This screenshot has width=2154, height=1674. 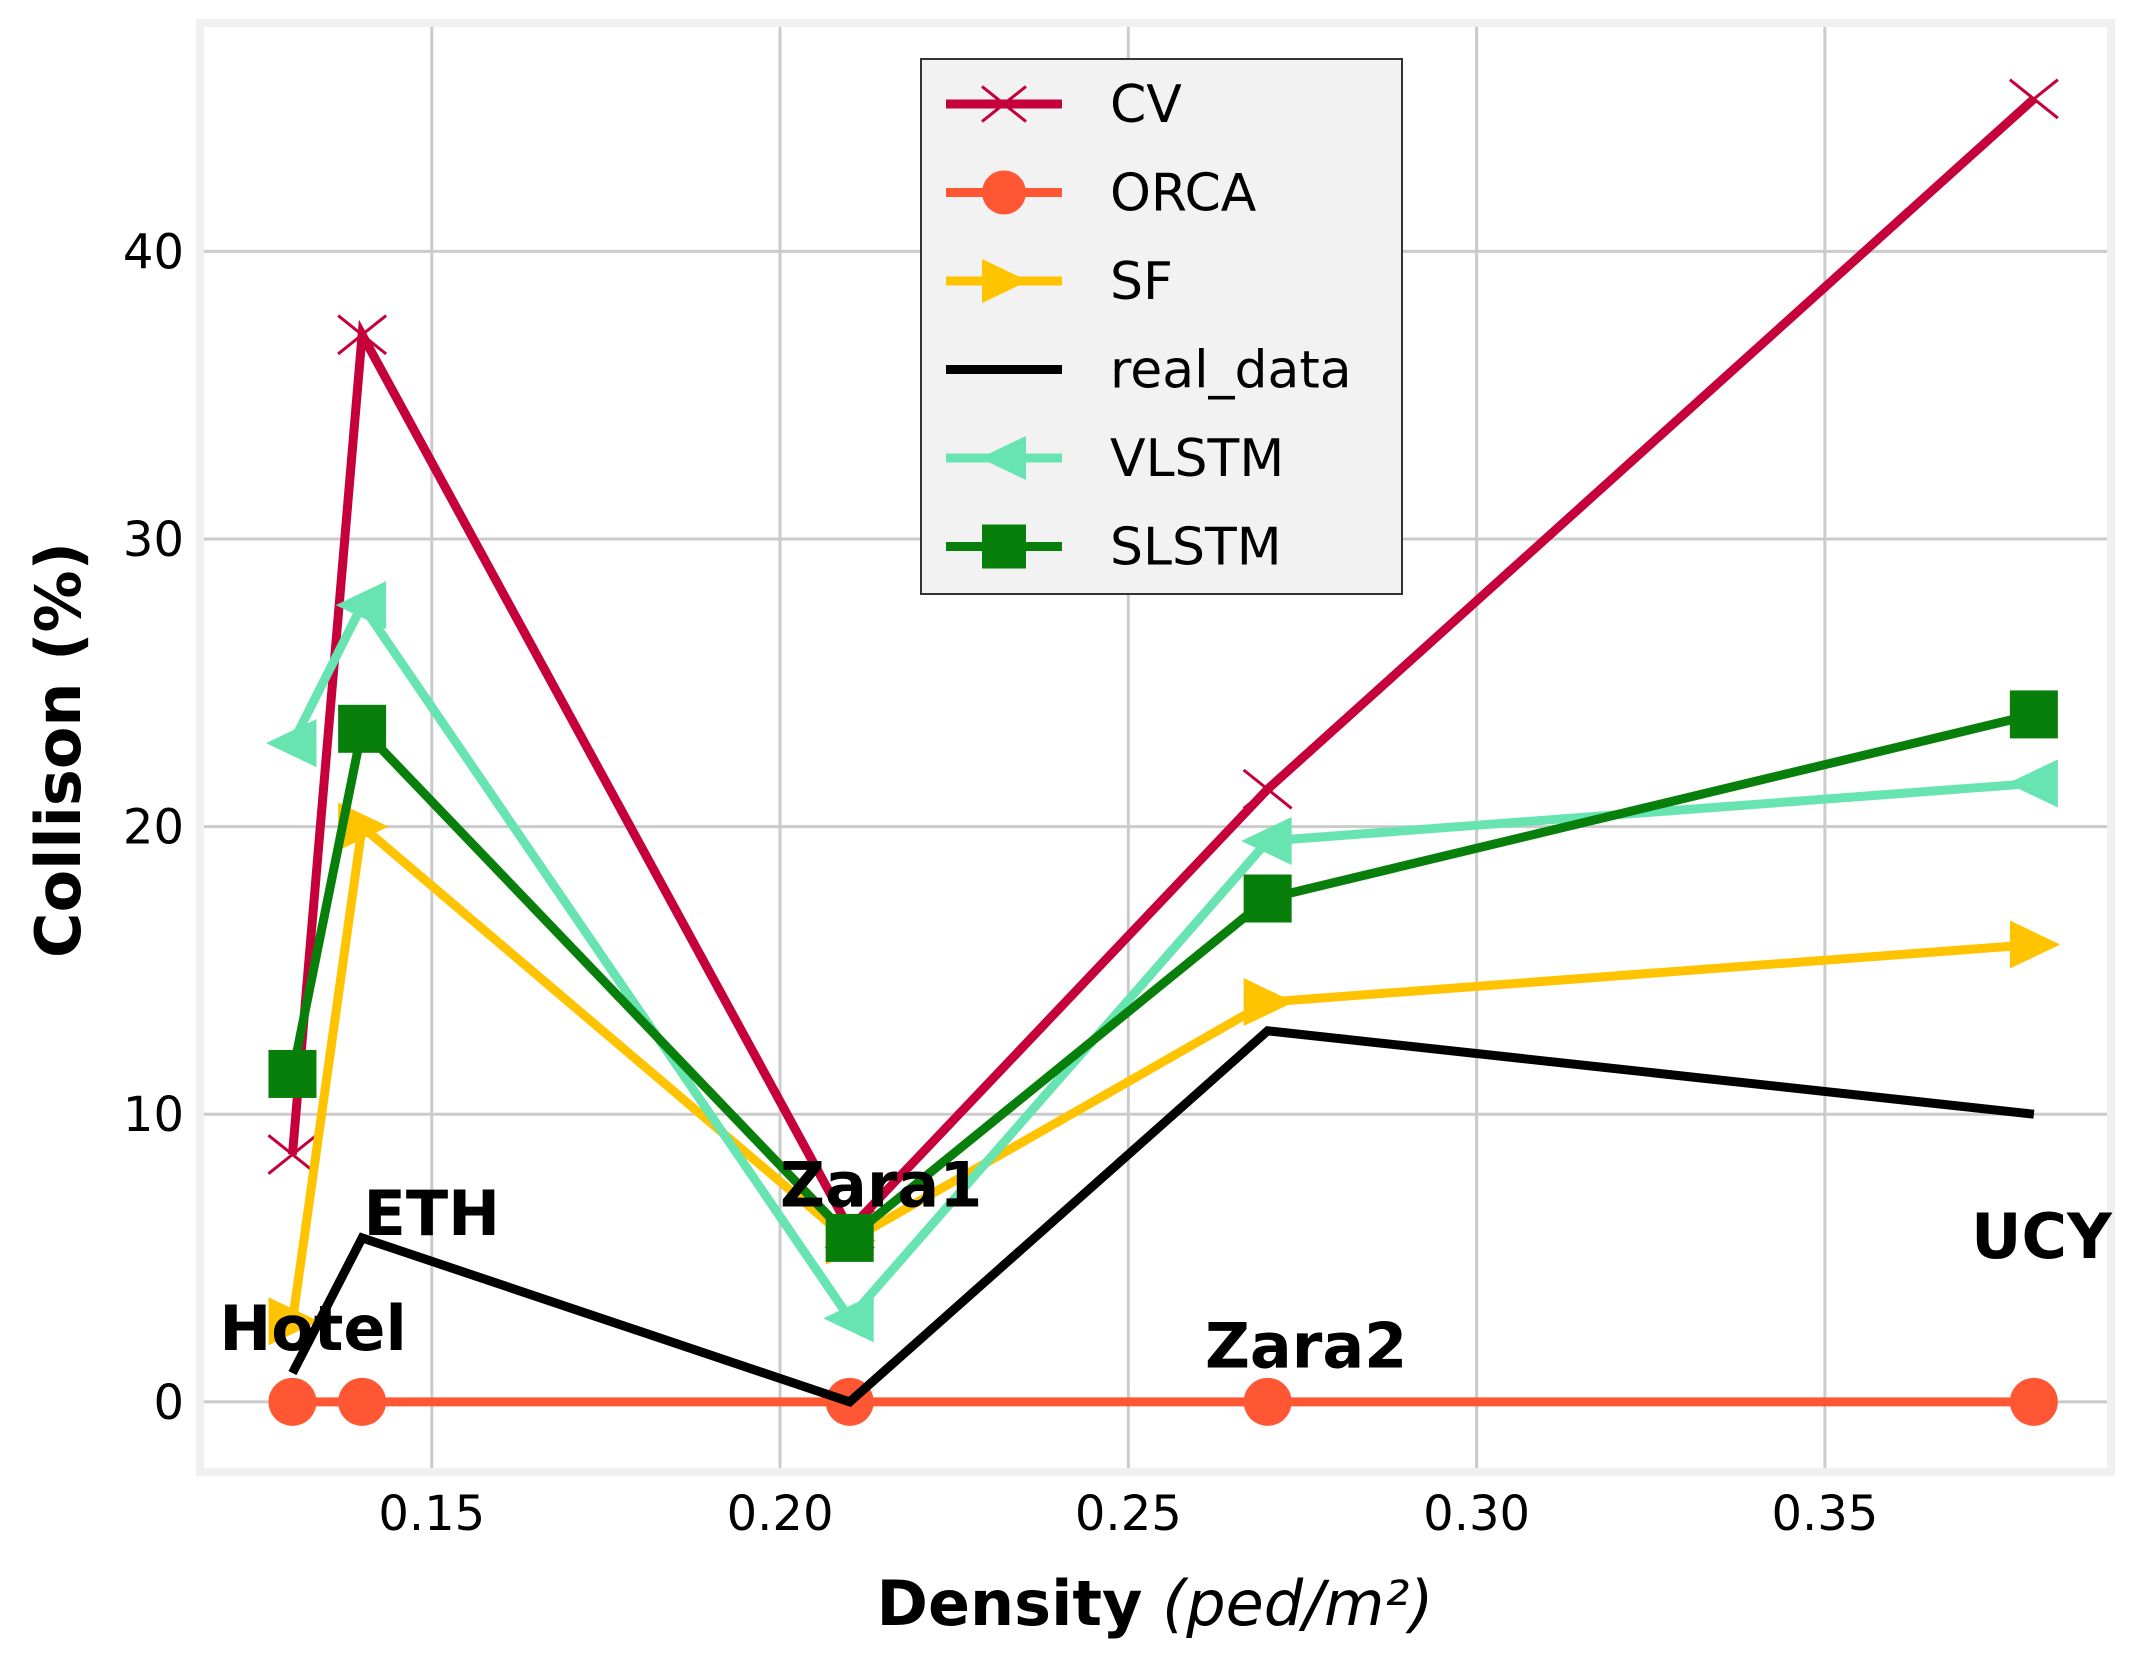 I want to click on x-tick-label: 0.20, so click(x=780, y=1514).